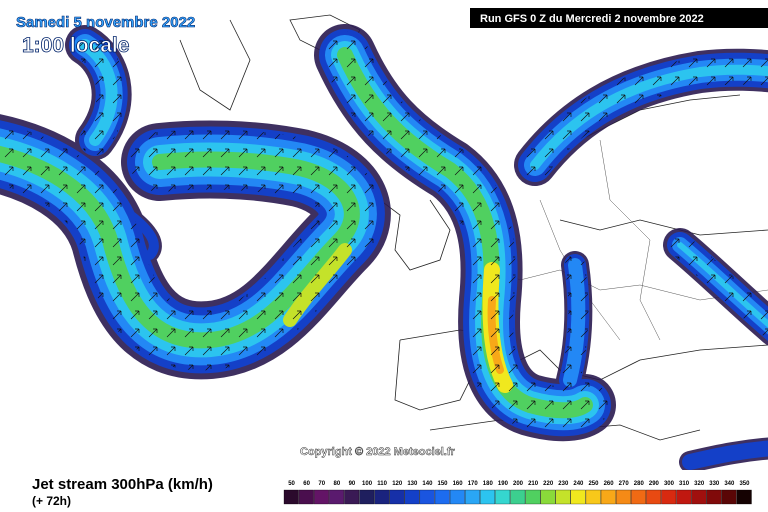 Image resolution: width=768 pixels, height=512 pixels. What do you see at coordinates (291, 484) in the screenshot?
I see `scale-label: 50` at bounding box center [291, 484].